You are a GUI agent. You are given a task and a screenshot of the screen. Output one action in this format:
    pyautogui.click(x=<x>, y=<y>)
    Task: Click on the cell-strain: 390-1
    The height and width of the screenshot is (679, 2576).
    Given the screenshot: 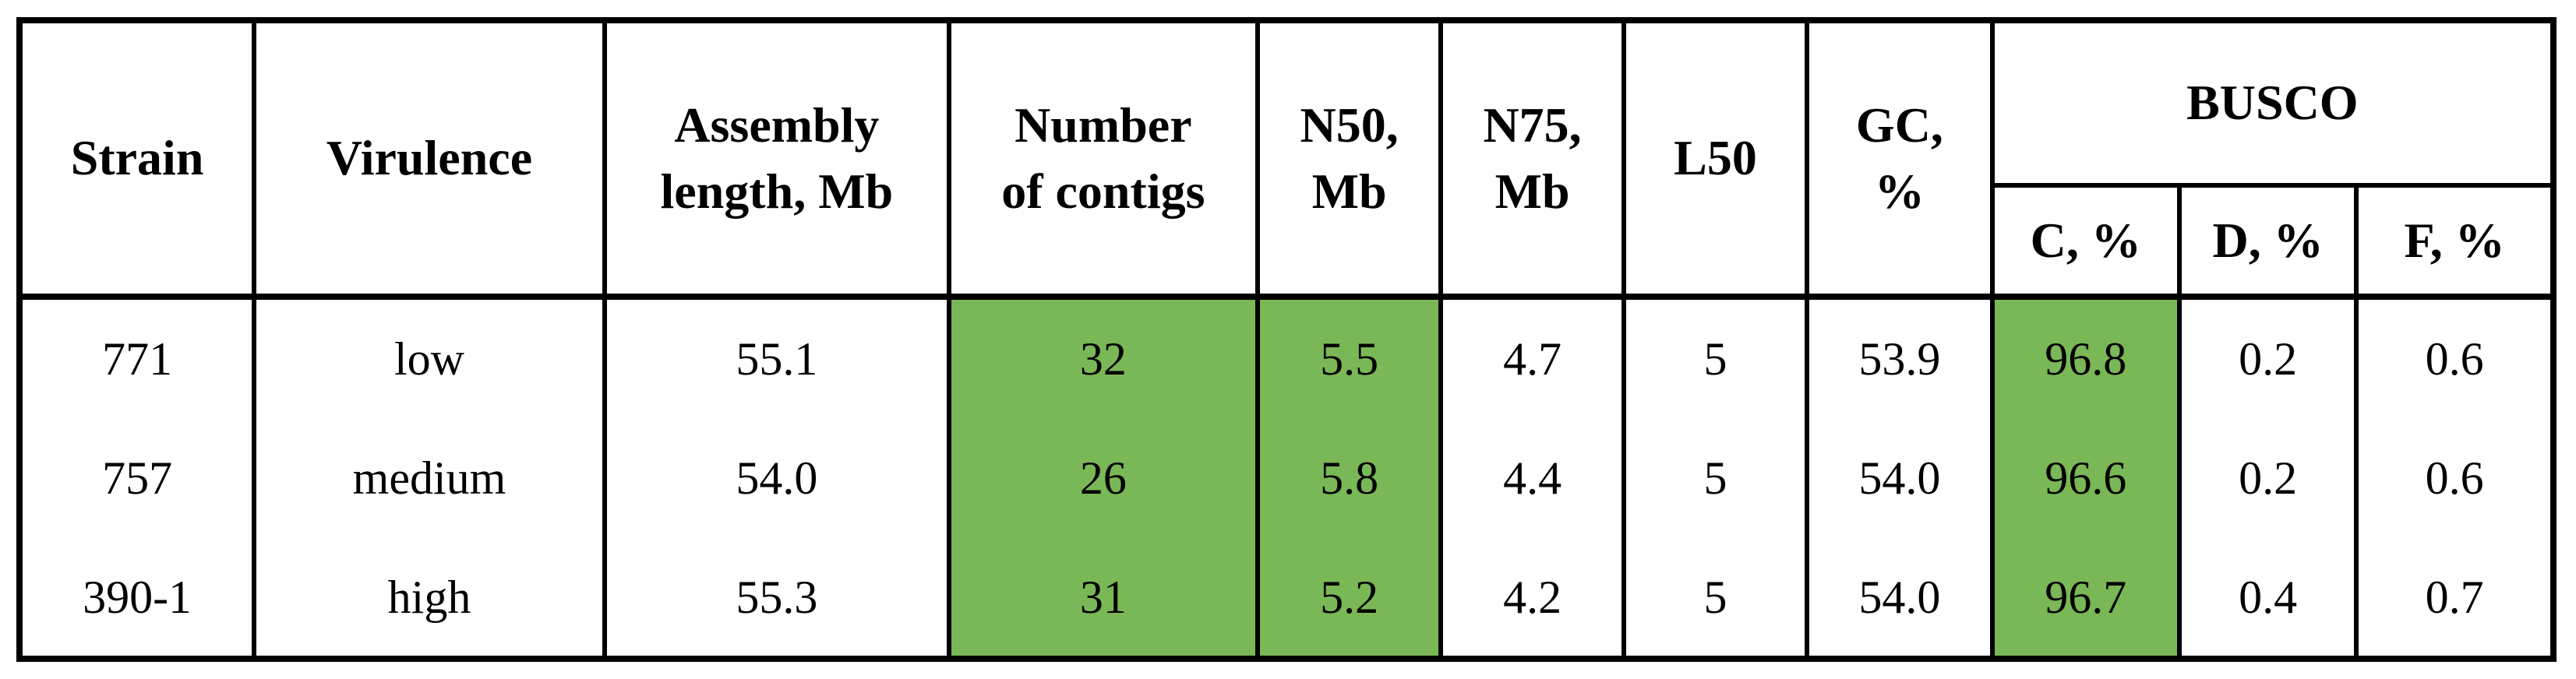 What is the action you would take?
    pyautogui.click(x=136, y=599)
    